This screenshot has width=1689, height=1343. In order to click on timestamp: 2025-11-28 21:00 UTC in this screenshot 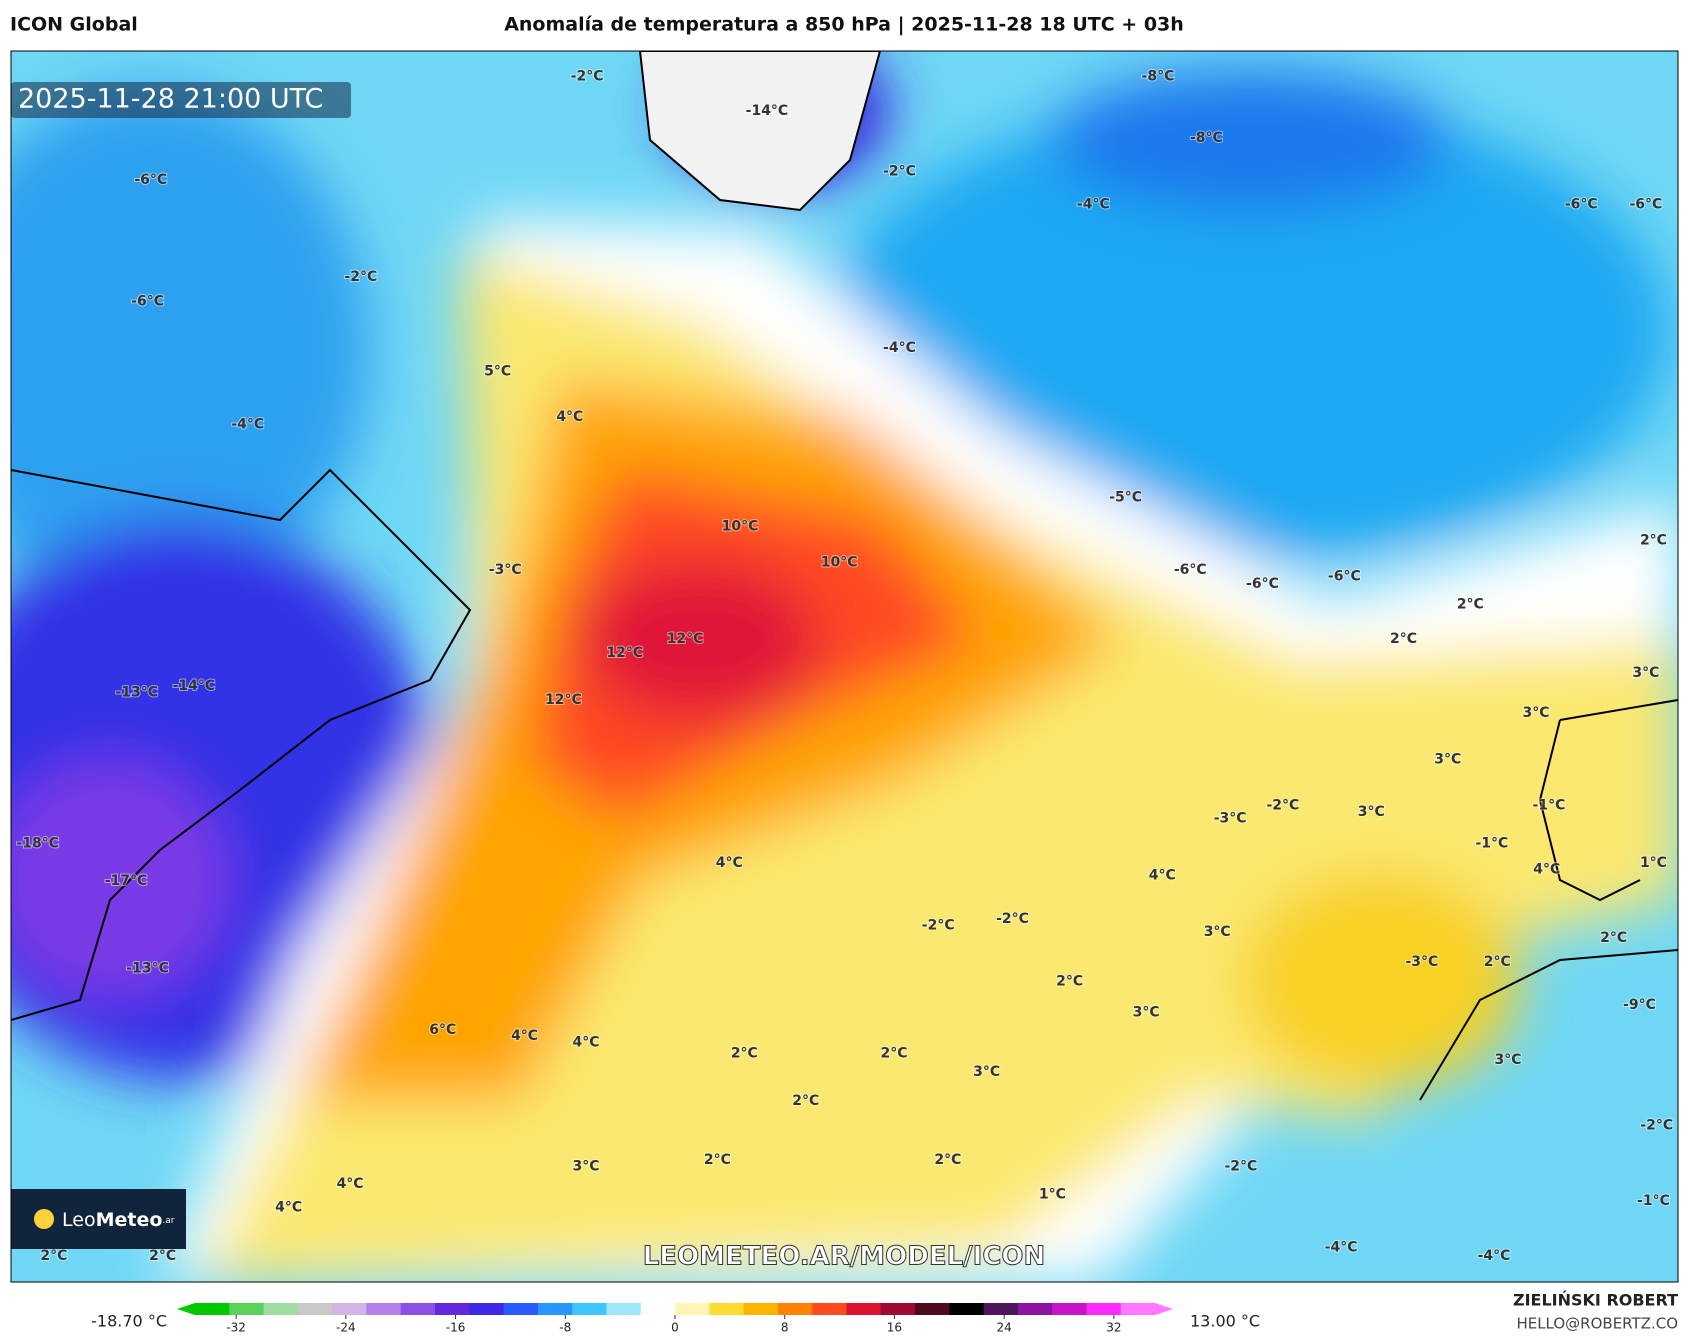, I will do `click(170, 99)`.